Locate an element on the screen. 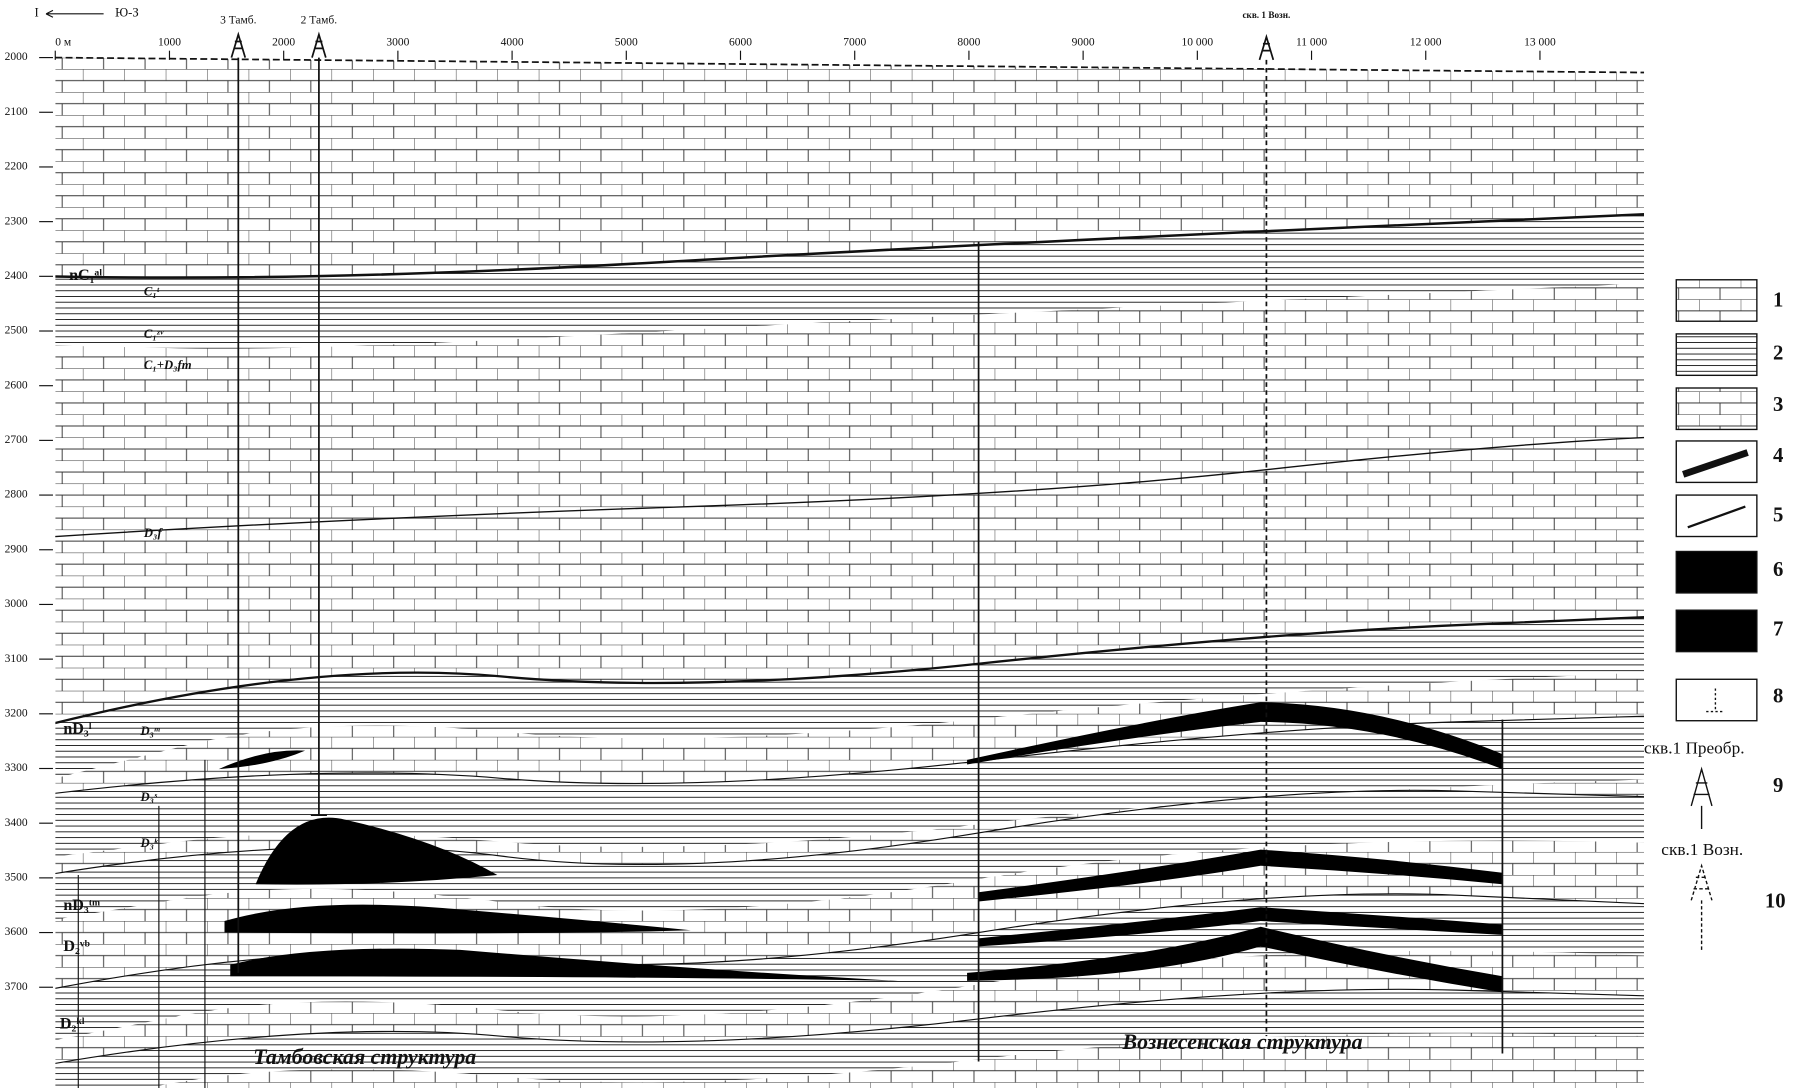  formation: nD₃ᵗᵐ is located at coordinates (81, 905).